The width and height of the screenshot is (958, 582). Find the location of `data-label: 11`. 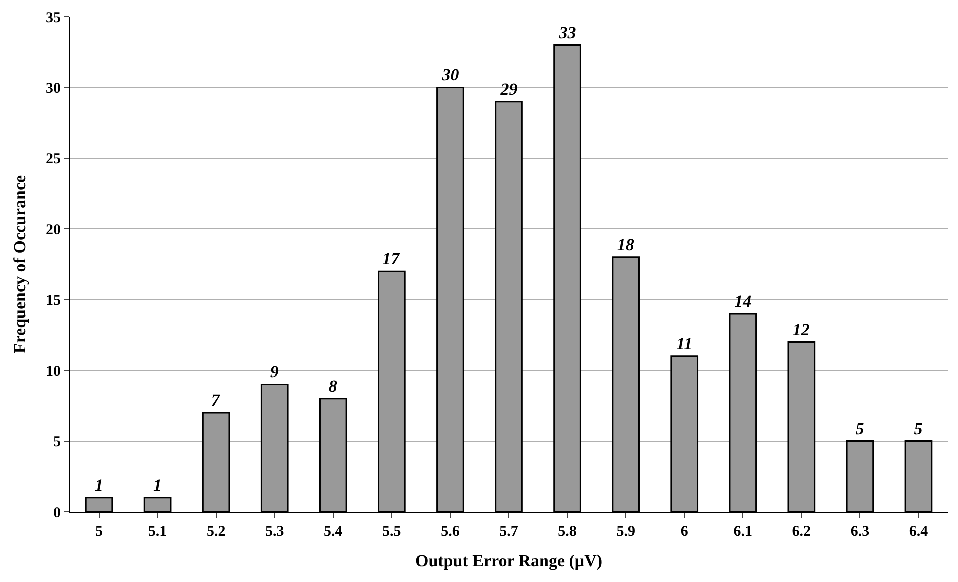

data-label: 11 is located at coordinates (684, 344).